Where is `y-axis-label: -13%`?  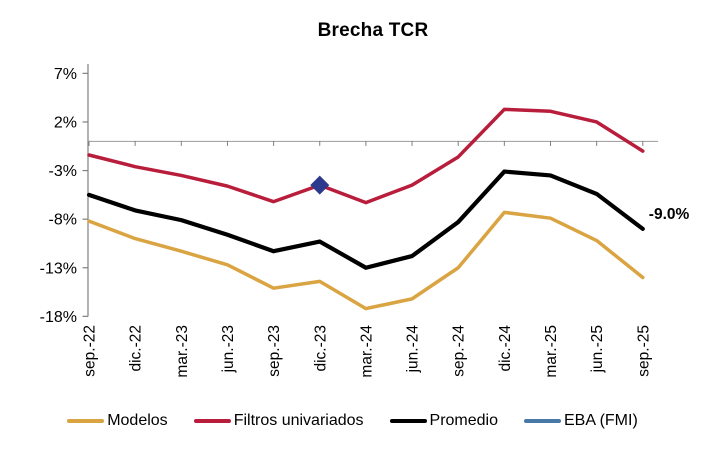 y-axis-label: -13% is located at coordinates (58, 268).